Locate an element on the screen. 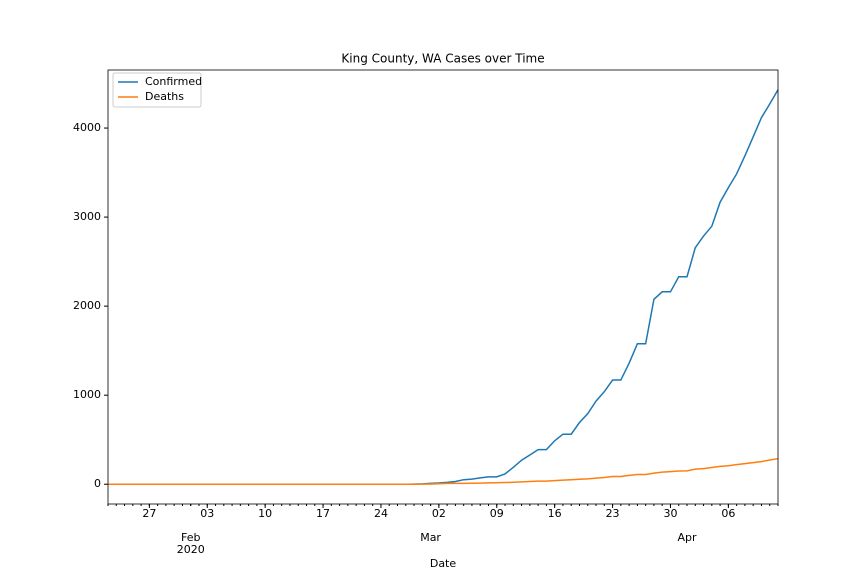  x-tick-label: 06 is located at coordinates (728, 513).